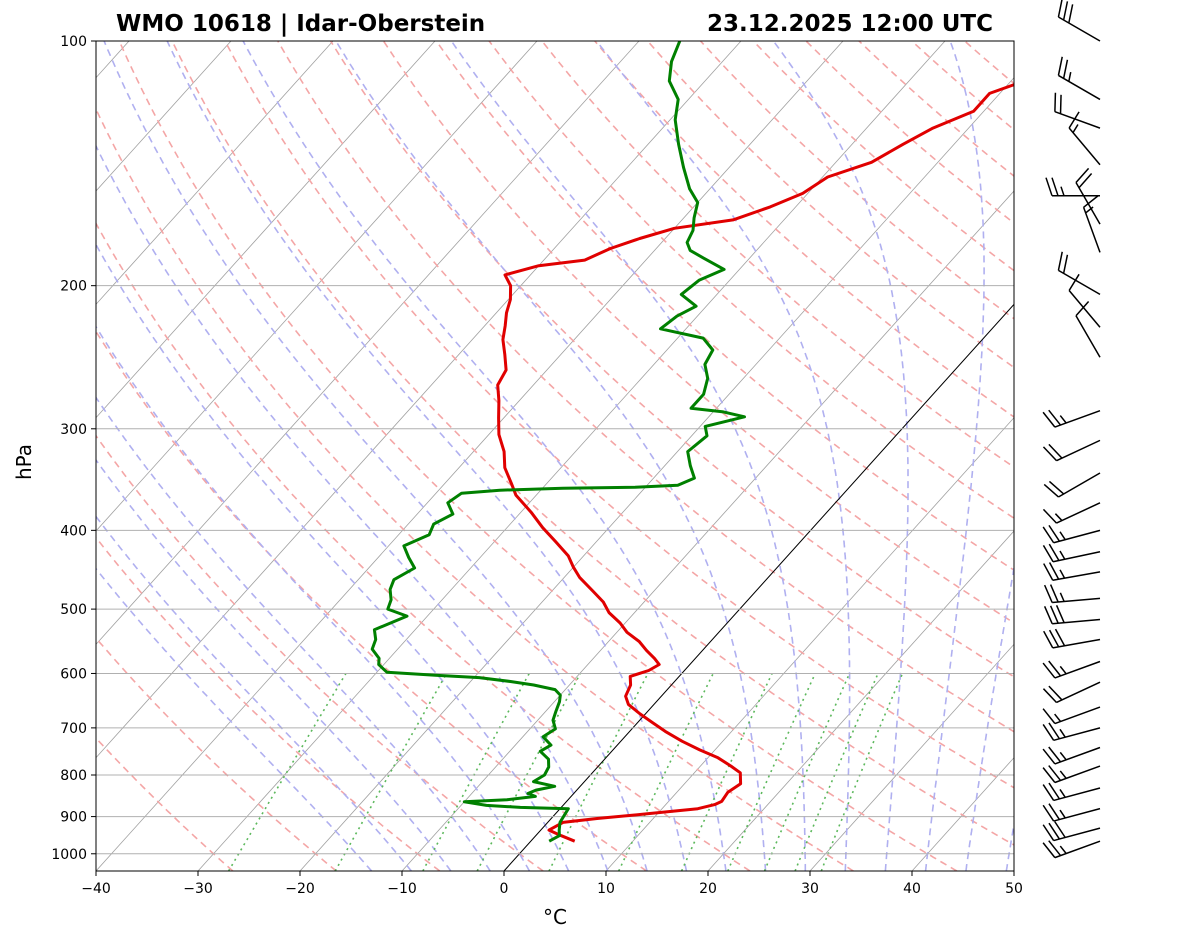  I want to click on y-tick-label: 900, so click(73, 818).